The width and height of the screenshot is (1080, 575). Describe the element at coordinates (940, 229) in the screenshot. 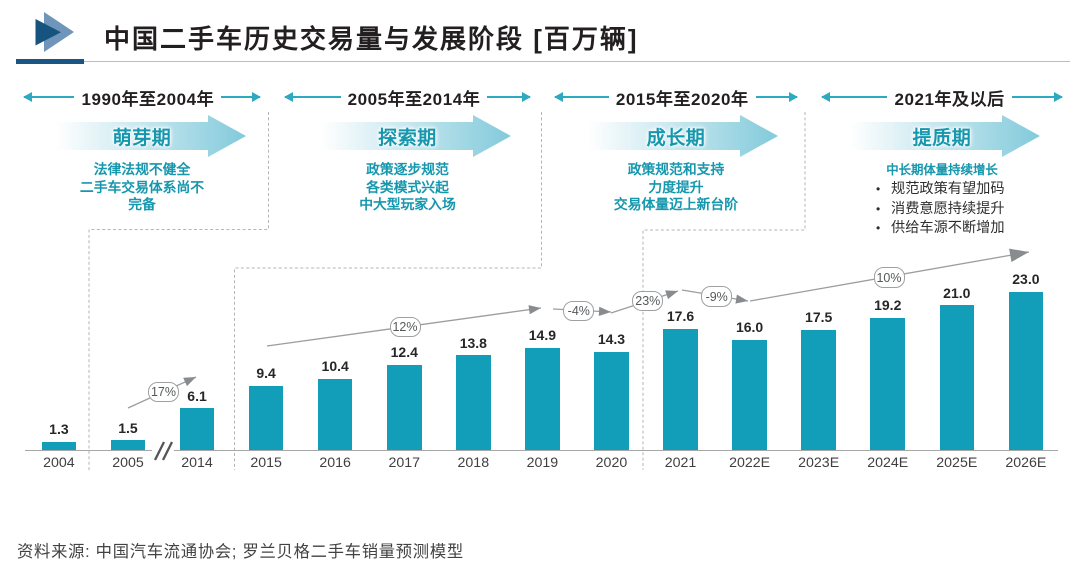

I see `bullet-item: • 供给车源不断增加` at that location.